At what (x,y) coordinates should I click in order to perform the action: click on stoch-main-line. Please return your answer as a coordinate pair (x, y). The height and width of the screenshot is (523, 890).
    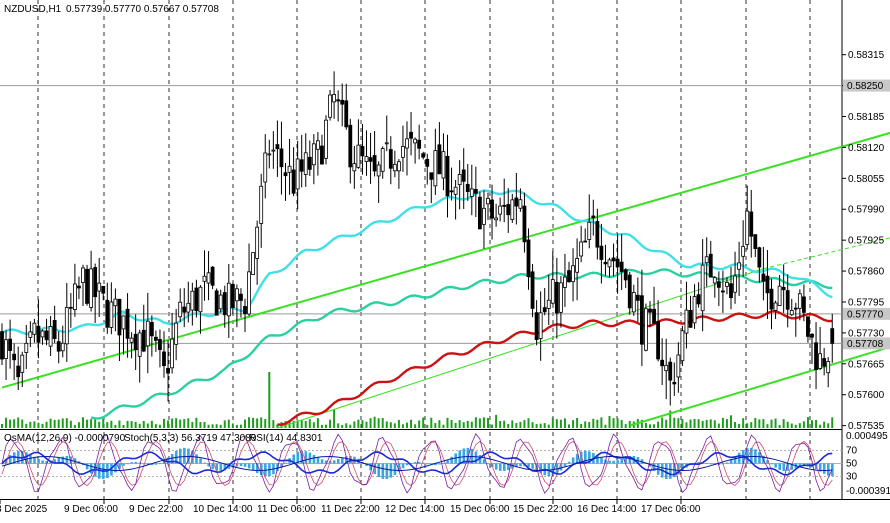
    Looking at the image, I should click on (417, 463).